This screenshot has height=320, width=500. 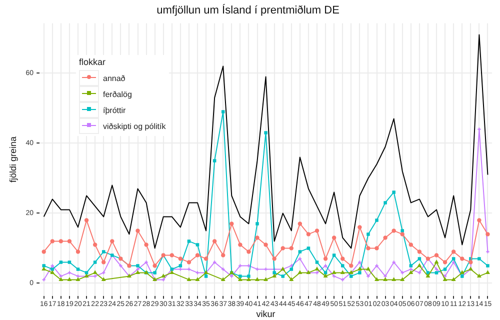 I want to click on chart-title: umfjöllun um Ísland í prentmiðlum DE, so click(x=248, y=10).